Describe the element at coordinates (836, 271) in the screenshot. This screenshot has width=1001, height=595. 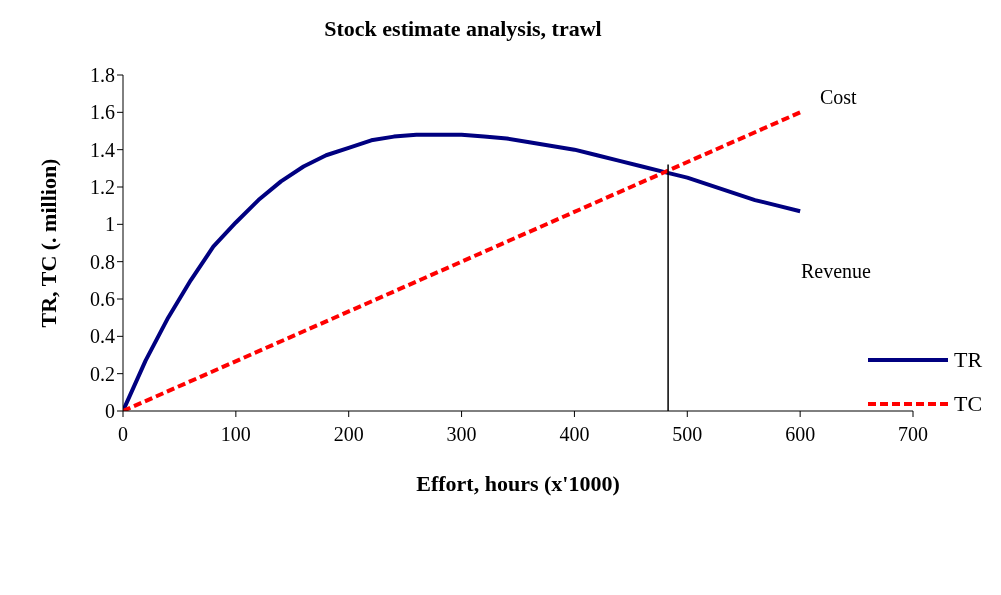
I see `annotation: Revenue` at that location.